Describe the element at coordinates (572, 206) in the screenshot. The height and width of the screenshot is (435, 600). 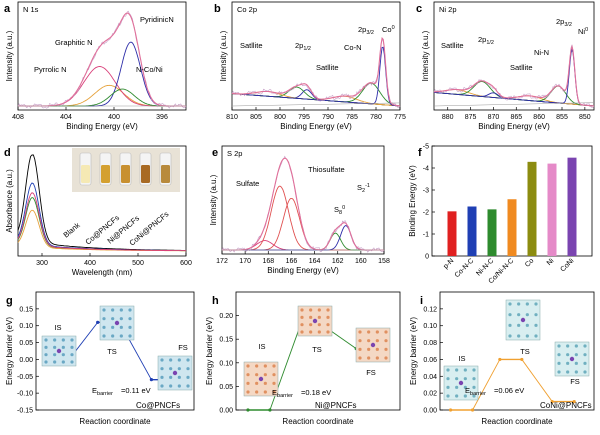
I see `bar` at that location.